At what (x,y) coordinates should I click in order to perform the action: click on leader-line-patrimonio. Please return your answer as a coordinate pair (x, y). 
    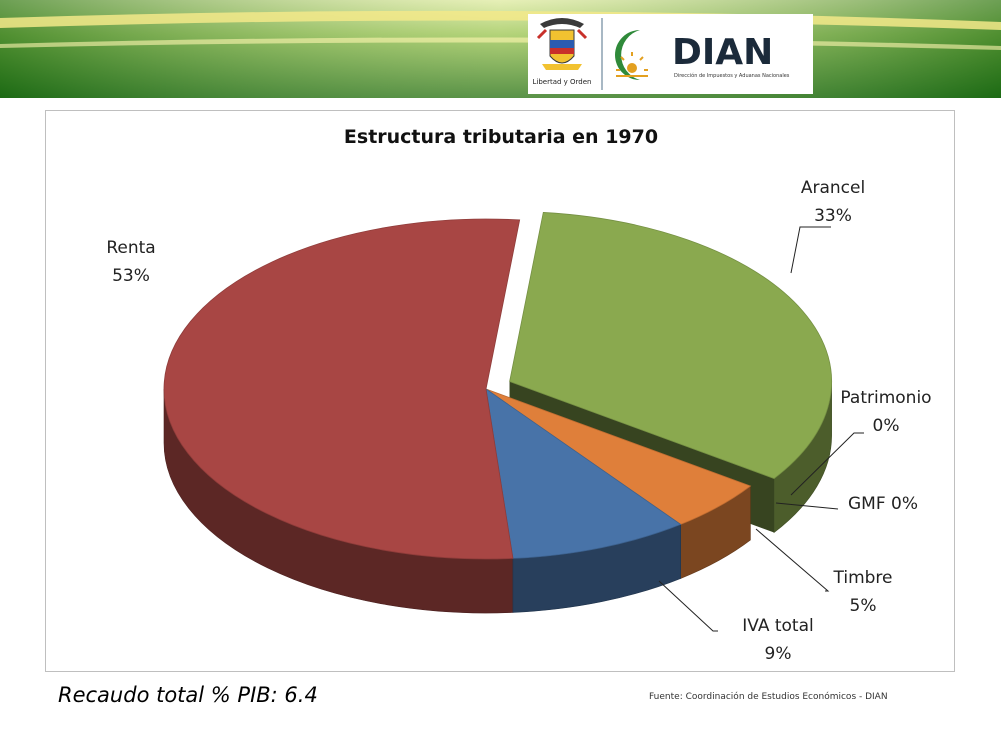
    Looking at the image, I should click on (827, 464).